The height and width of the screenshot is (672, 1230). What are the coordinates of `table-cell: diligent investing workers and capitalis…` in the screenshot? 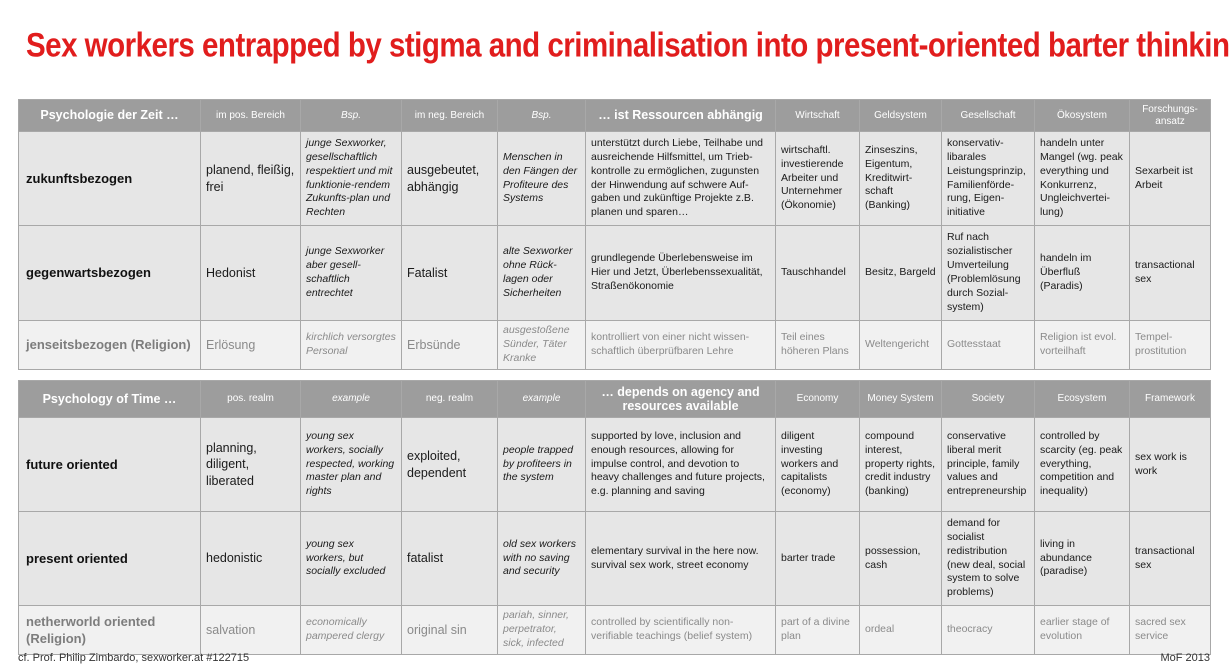 It's located at (817, 464).